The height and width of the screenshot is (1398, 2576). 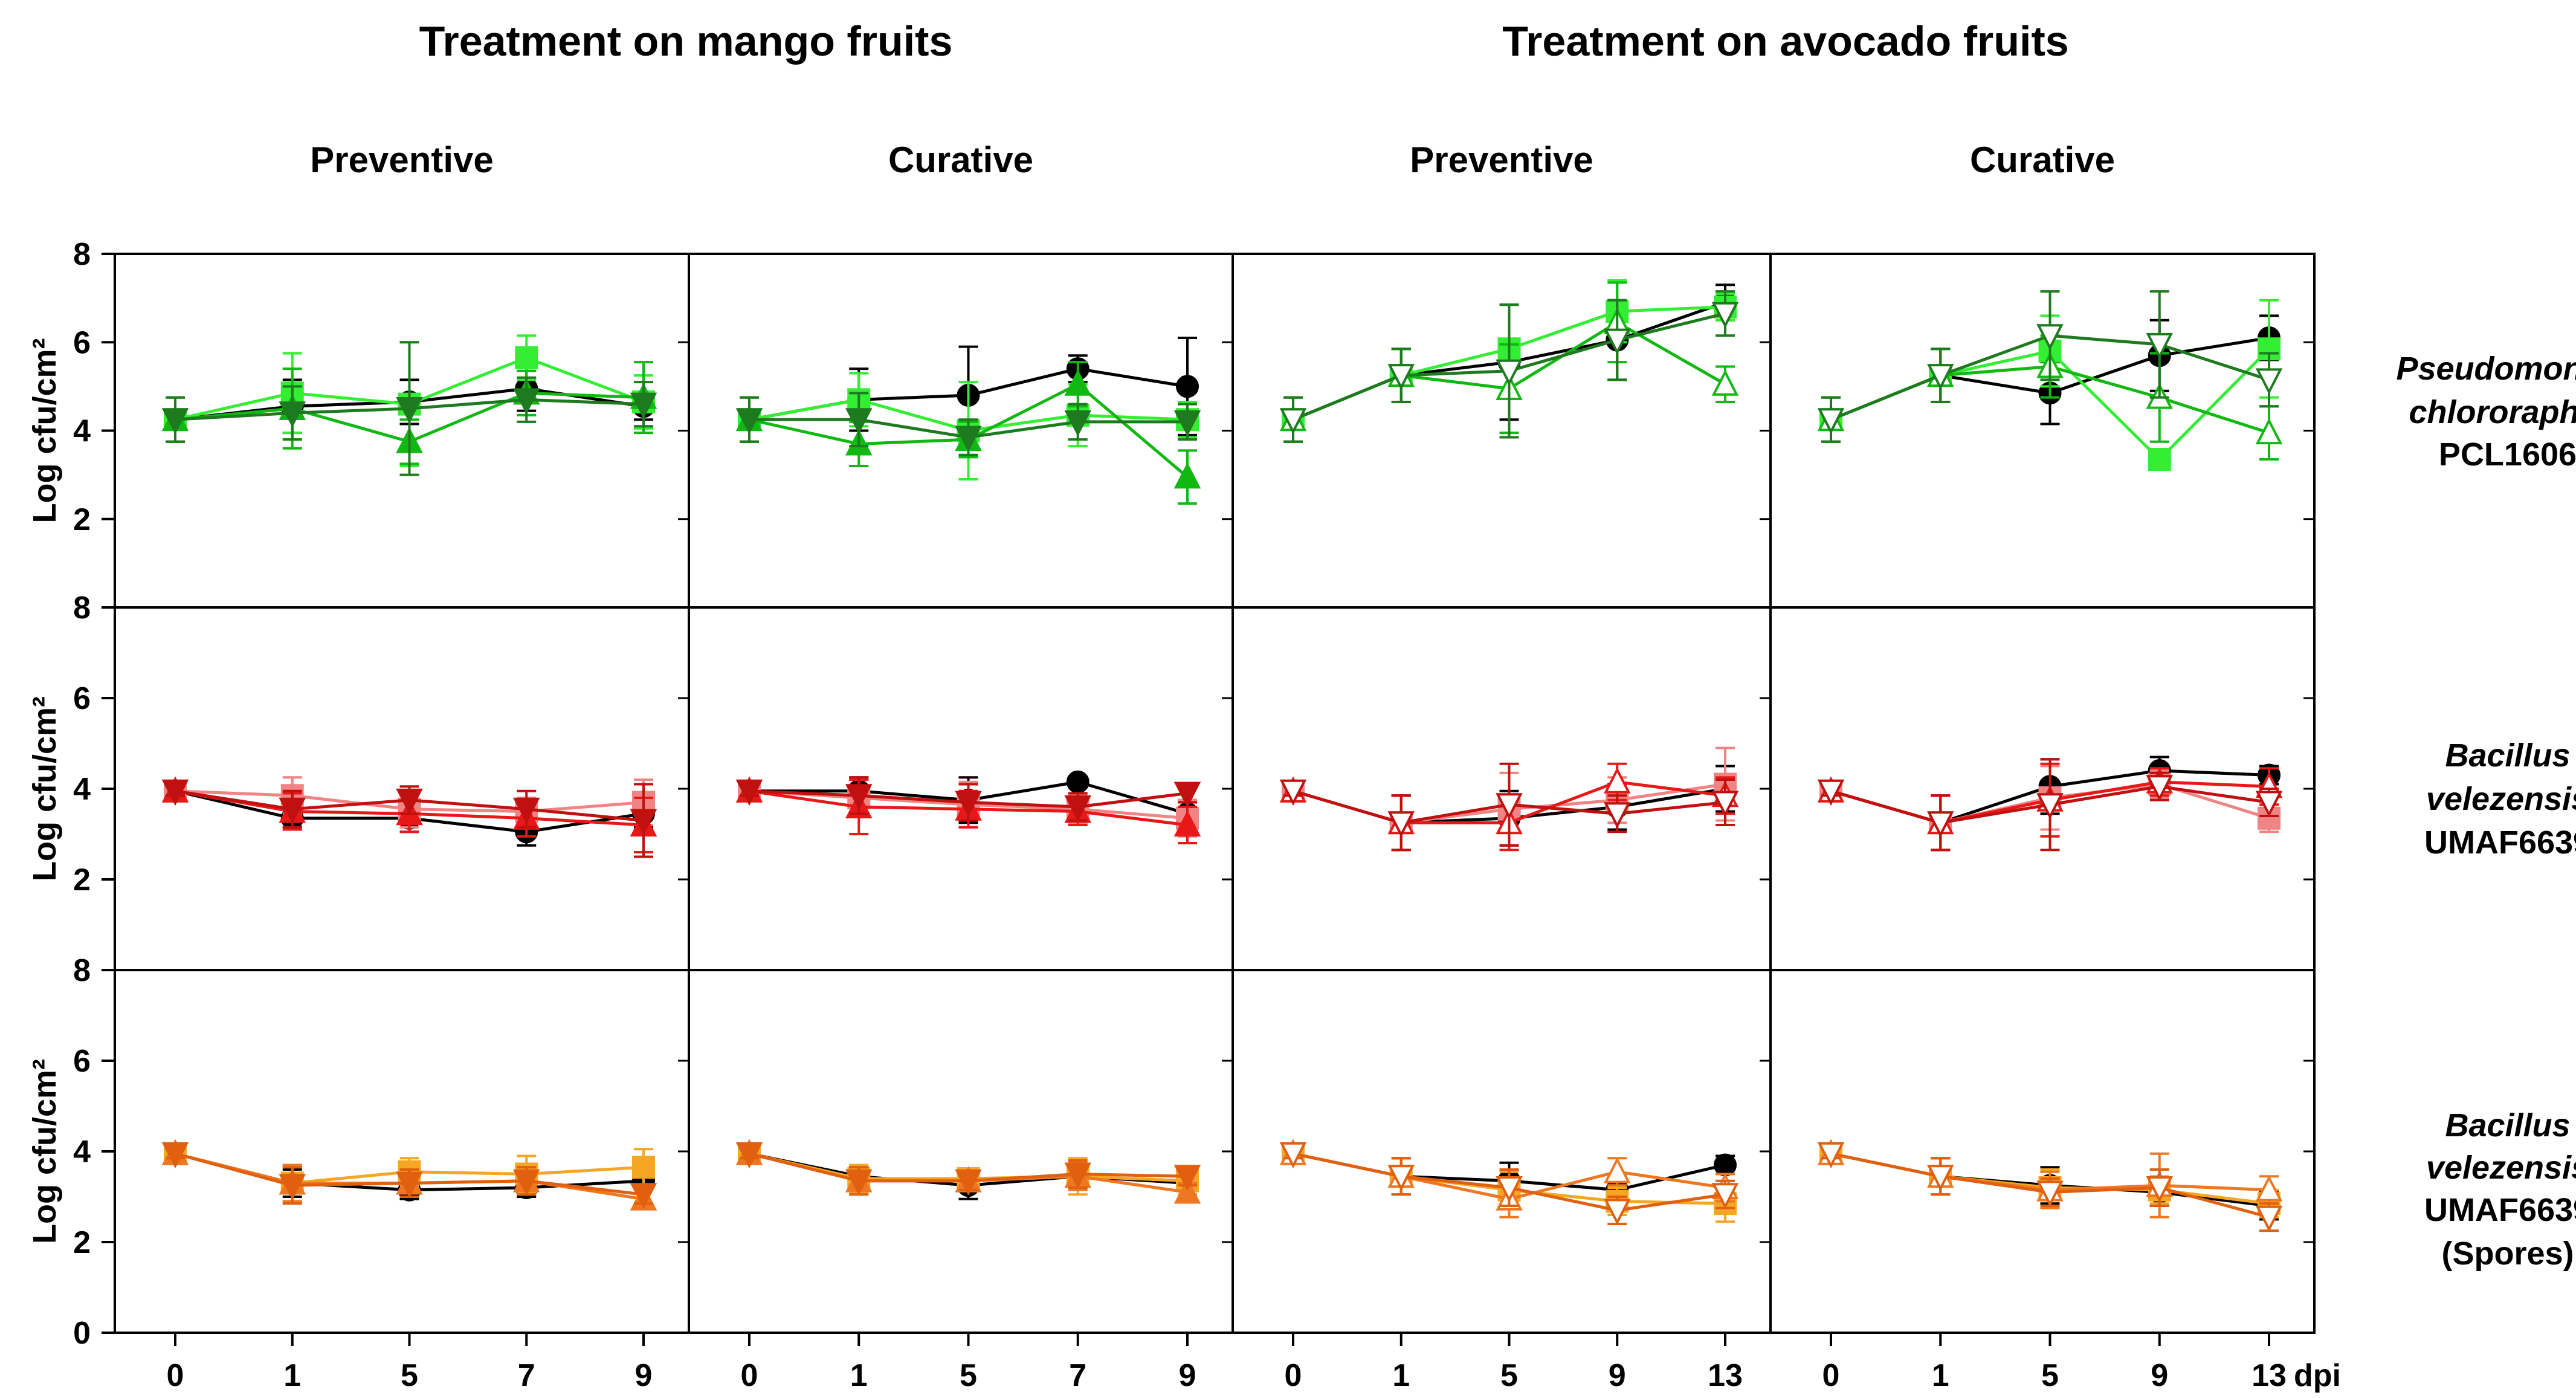 What do you see at coordinates (2317, 1375) in the screenshot?
I see `x-unit-label: dpi` at bounding box center [2317, 1375].